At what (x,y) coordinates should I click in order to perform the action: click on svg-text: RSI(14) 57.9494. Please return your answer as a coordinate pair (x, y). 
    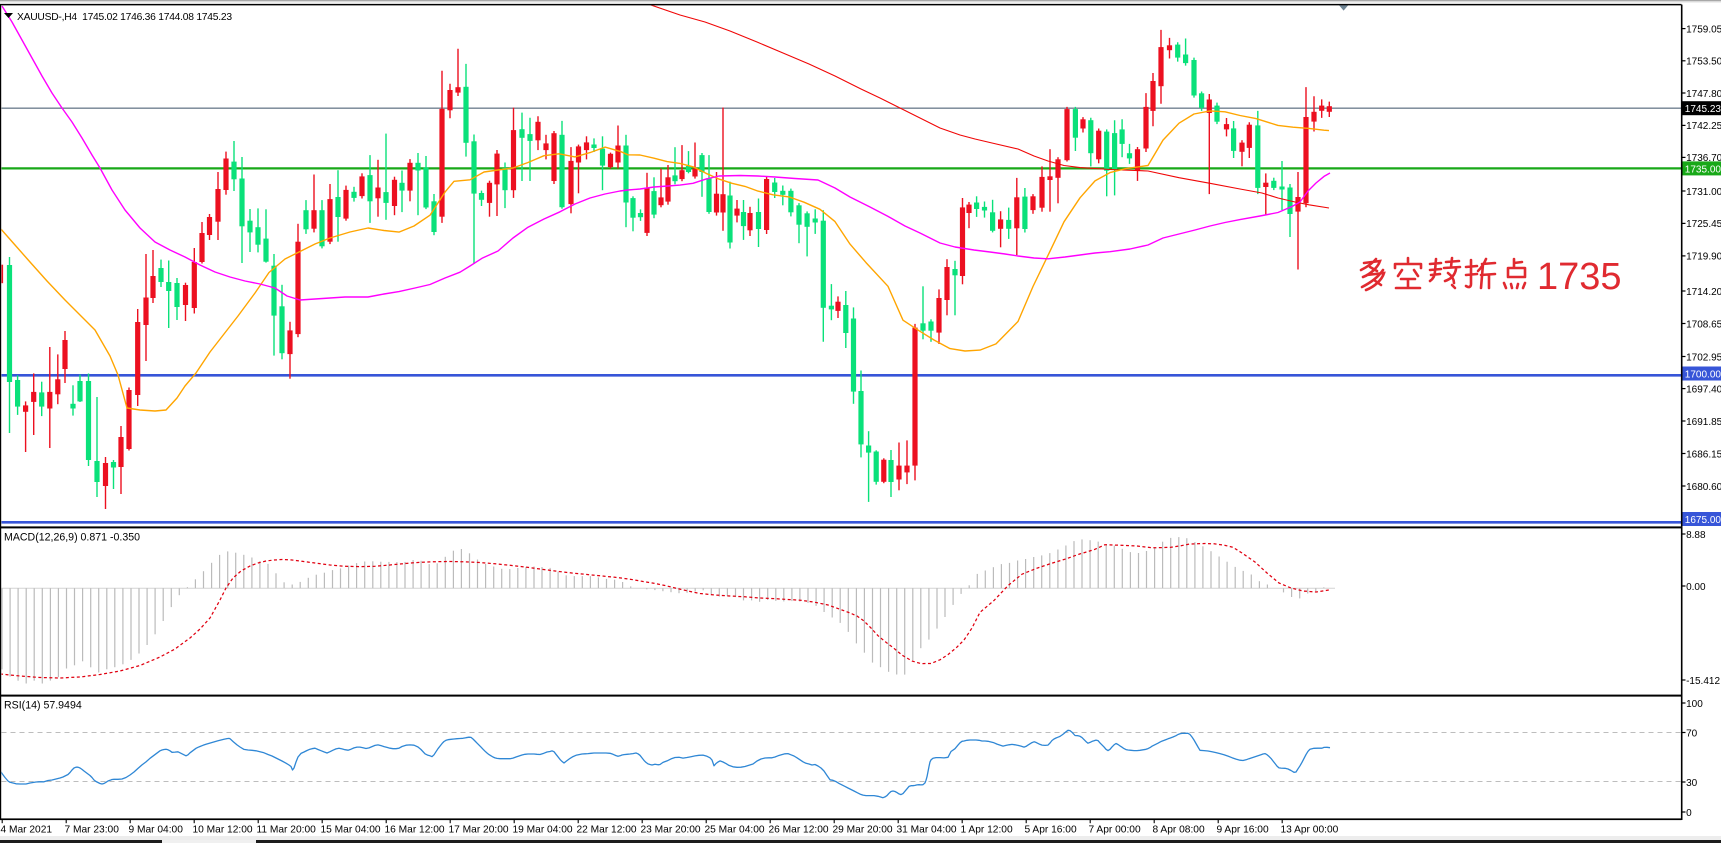
    Looking at the image, I should click on (43, 706).